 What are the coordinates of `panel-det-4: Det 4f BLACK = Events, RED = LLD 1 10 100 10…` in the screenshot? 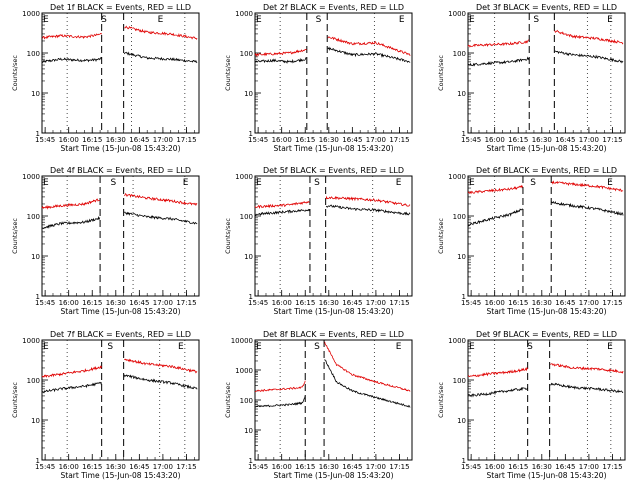 It's located at (105, 241).